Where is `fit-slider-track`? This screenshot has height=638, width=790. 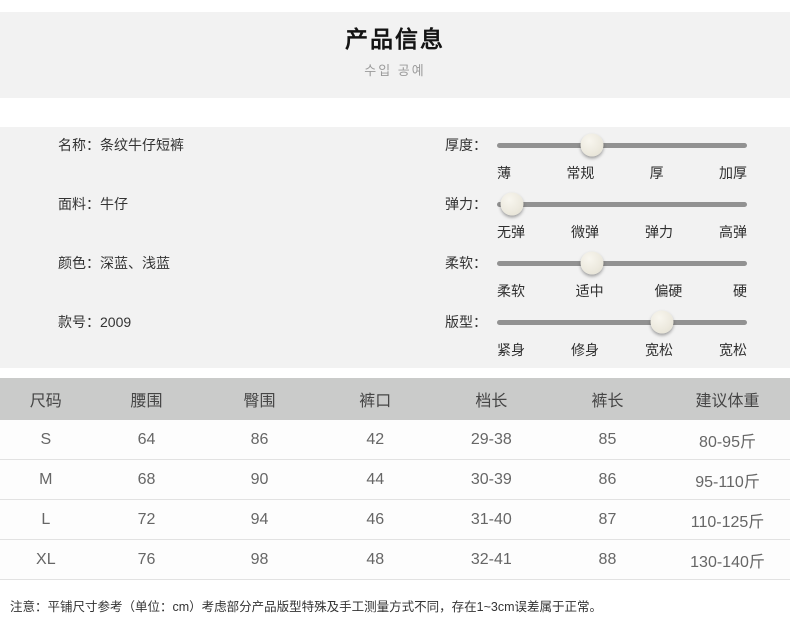 fit-slider-track is located at coordinates (622, 322).